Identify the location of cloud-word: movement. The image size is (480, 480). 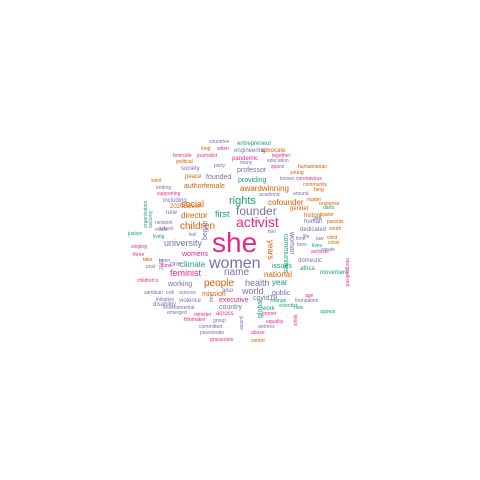
(334, 273).